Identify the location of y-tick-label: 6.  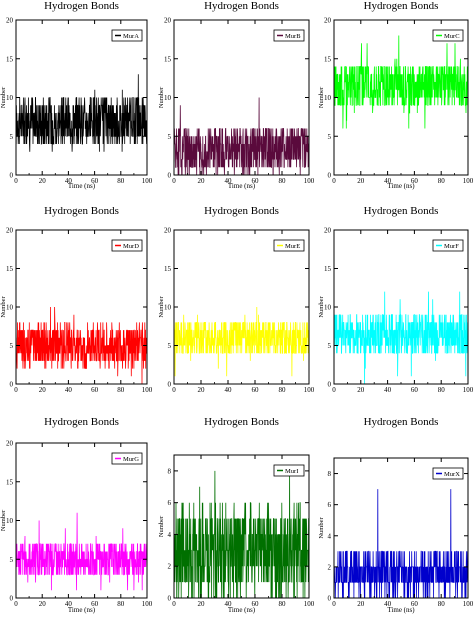
(330, 505).